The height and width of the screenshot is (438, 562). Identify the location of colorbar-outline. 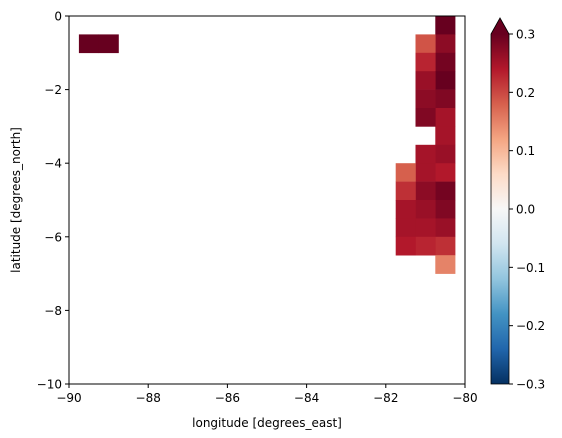
(500, 201).